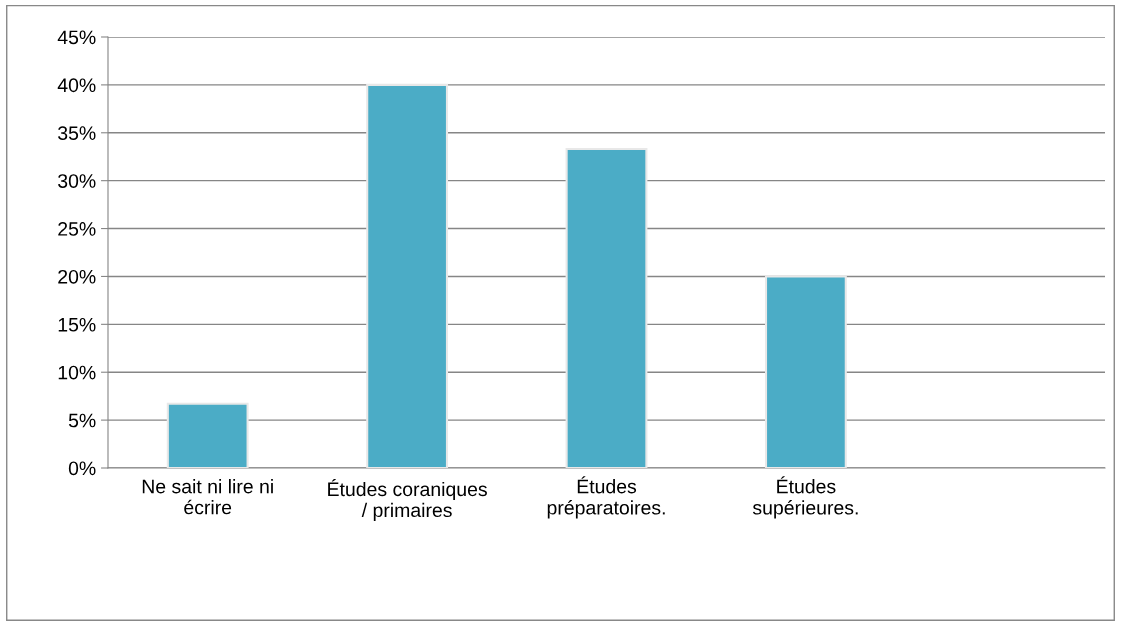 Image resolution: width=1121 pixels, height=624 pixels. What do you see at coordinates (207, 497) in the screenshot?
I see `x-tick-label: Ne sait ni lire ni écrire` at bounding box center [207, 497].